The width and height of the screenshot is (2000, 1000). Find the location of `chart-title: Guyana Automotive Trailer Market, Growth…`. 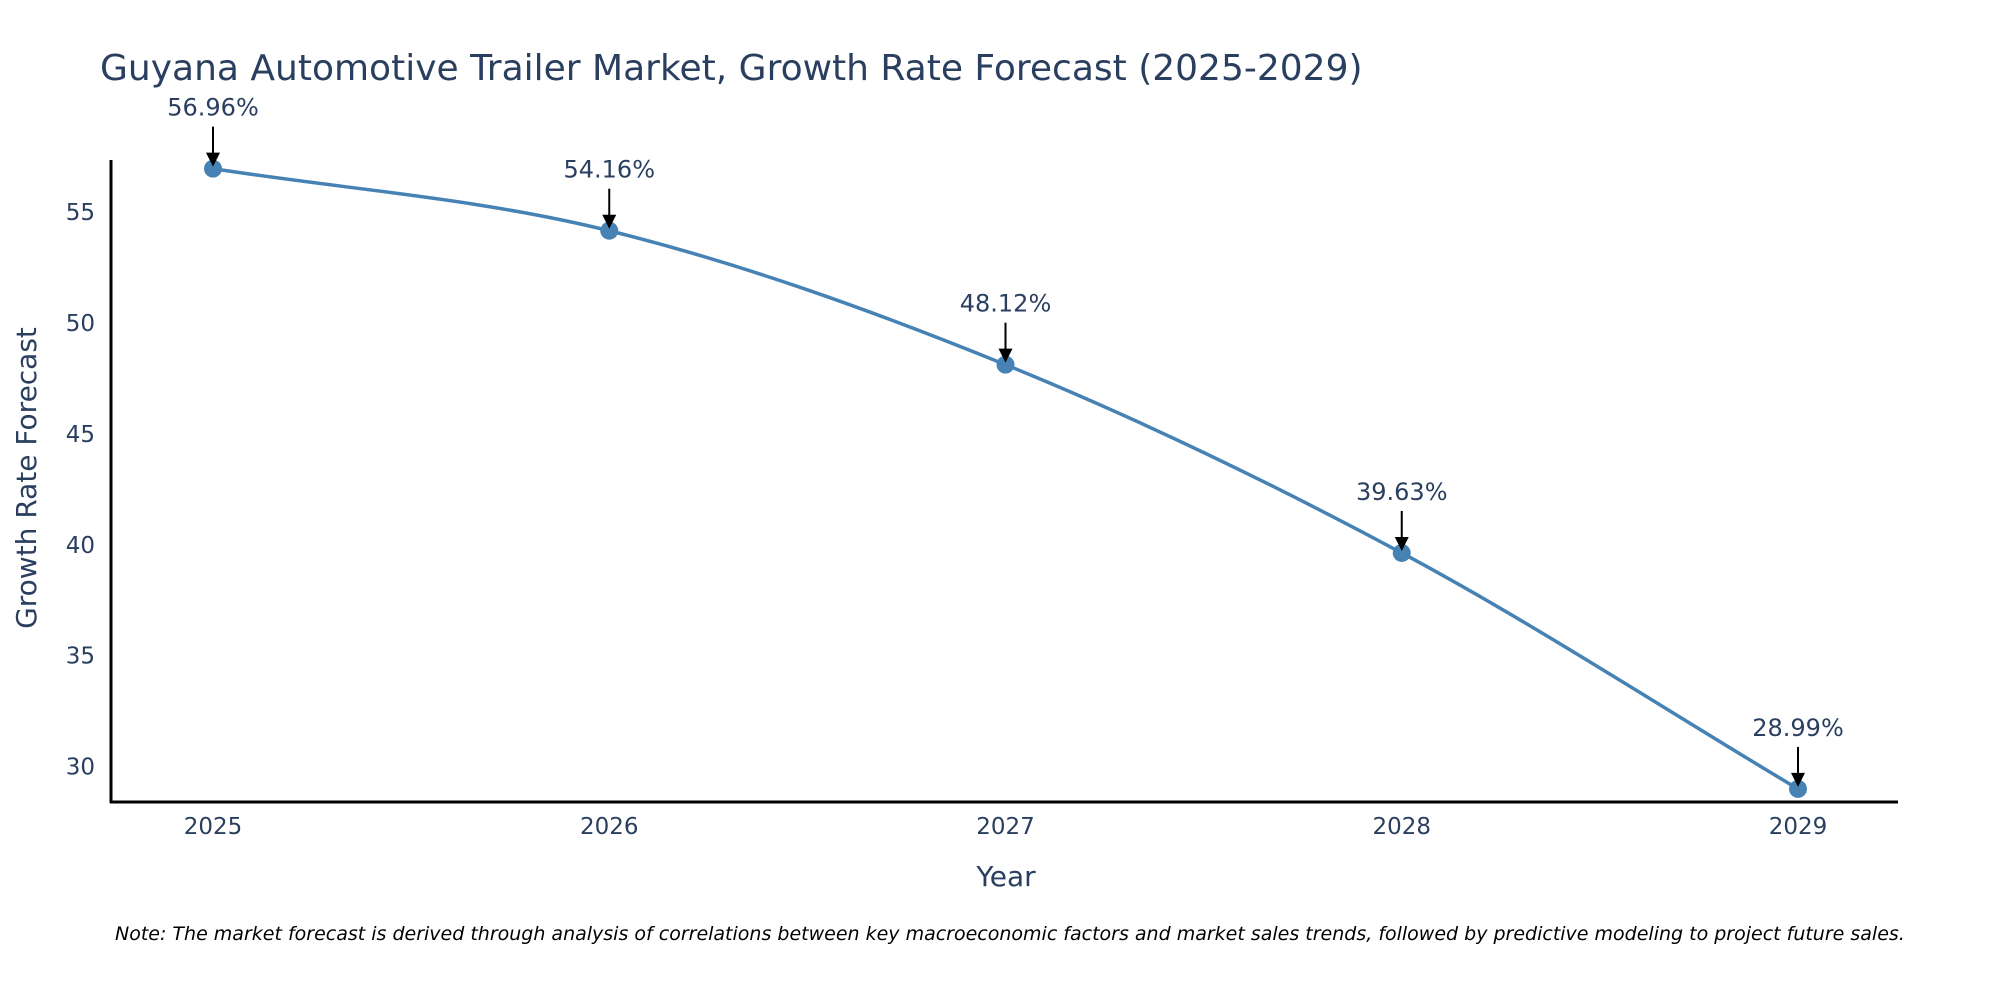

chart-title: Guyana Automotive Trailer Market, Growth… is located at coordinates (731, 68).